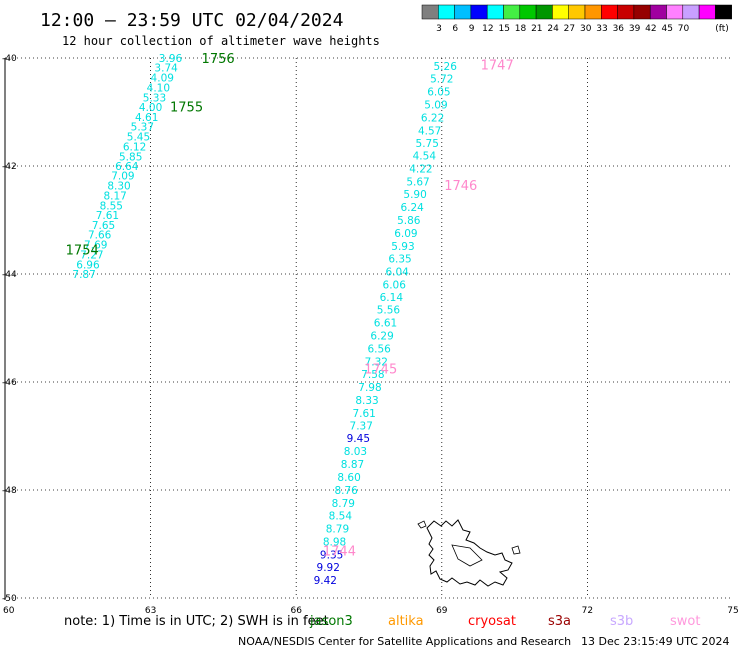 The width and height of the screenshot is (740, 650). Describe the element at coordinates (9, 59) in the screenshot. I see `lat-tick-label: -40` at that location.